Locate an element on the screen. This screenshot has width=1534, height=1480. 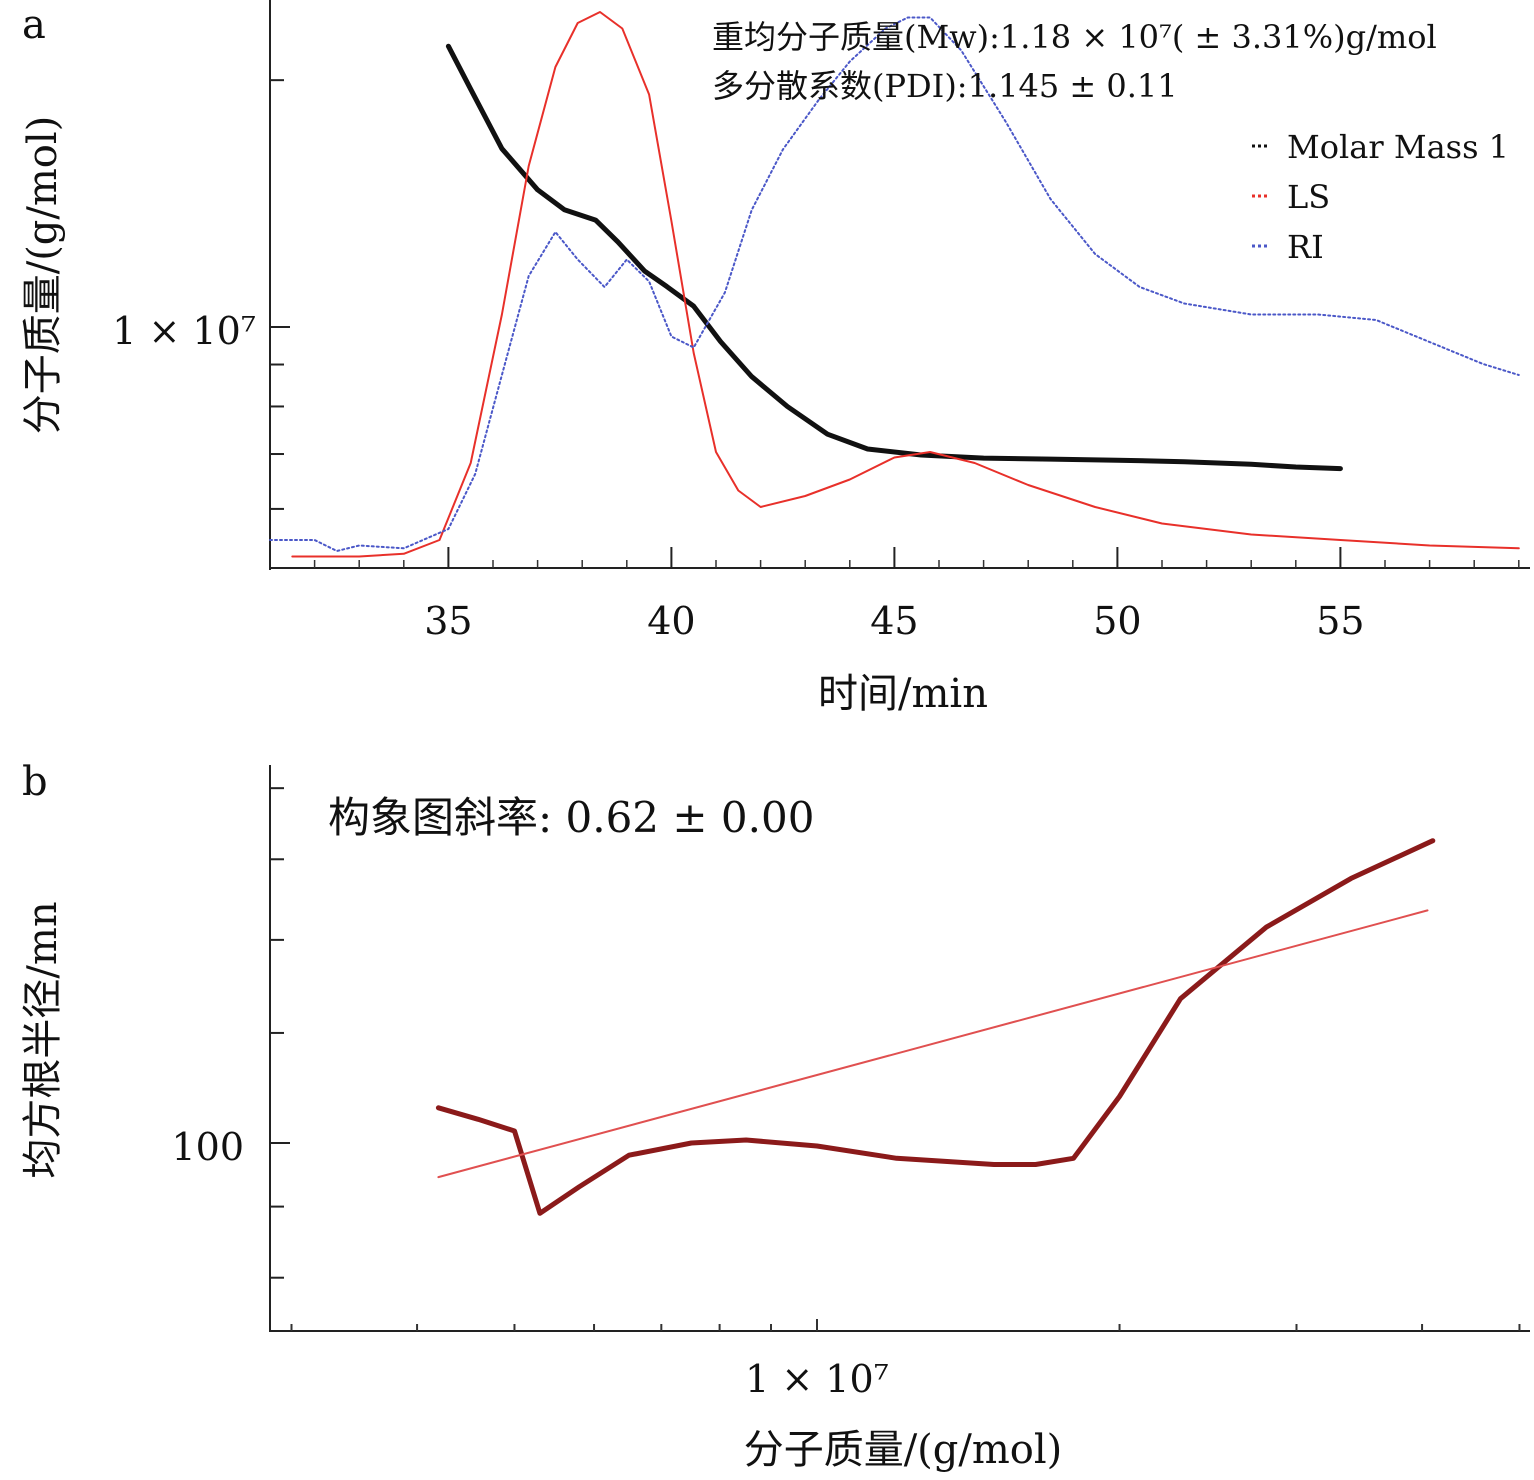
panel-b-x-axis-title: 分子质量/(g/mol) is located at coordinates (903, 1450).